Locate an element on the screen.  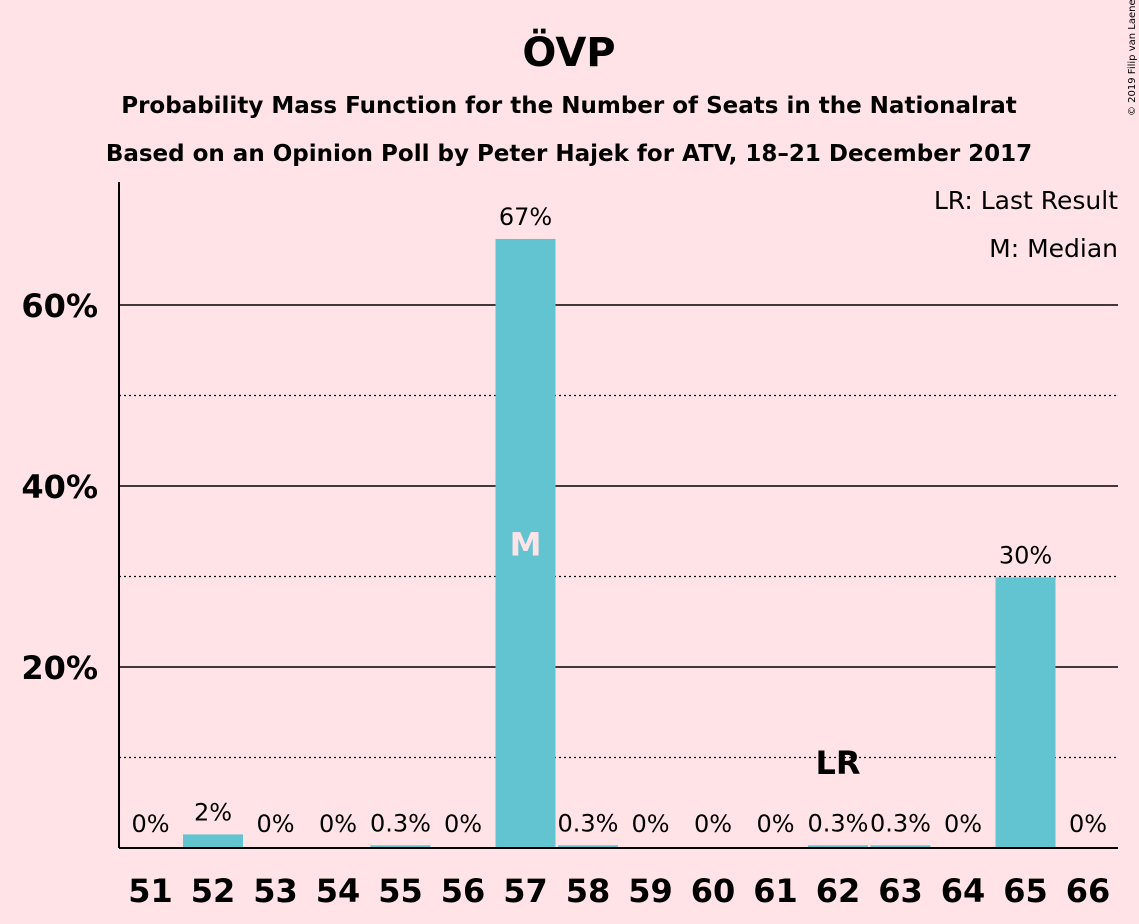
x-tick-label-66: 66 is located at coordinates (1088, 891).